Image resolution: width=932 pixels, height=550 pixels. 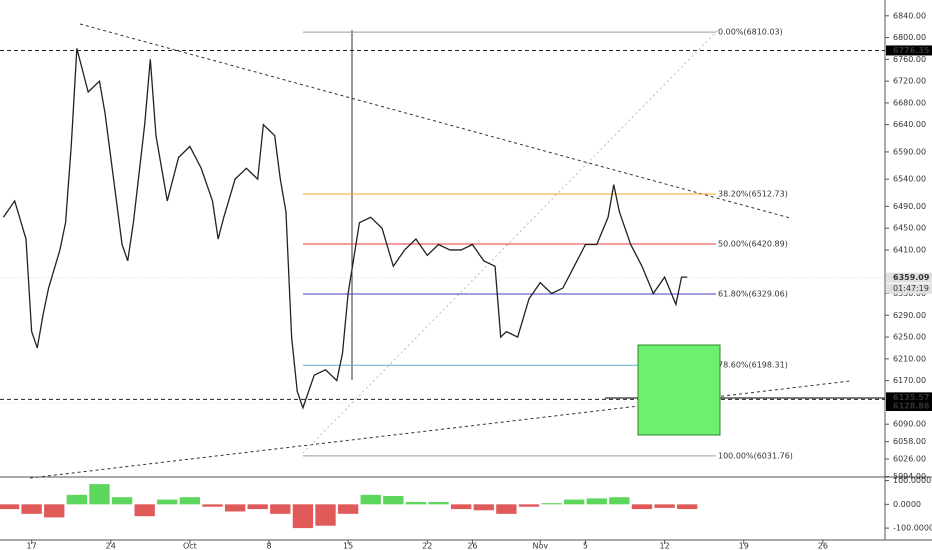 What do you see at coordinates (911, 50) in the screenshot?
I see `price-label: 6776.35` at bounding box center [911, 50].